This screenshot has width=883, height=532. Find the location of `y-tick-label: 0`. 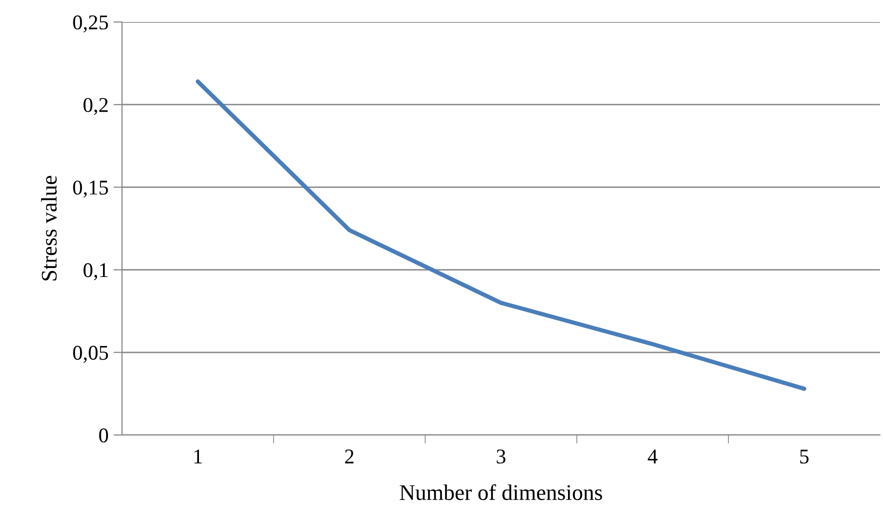

y-tick-label: 0 is located at coordinates (103, 435).